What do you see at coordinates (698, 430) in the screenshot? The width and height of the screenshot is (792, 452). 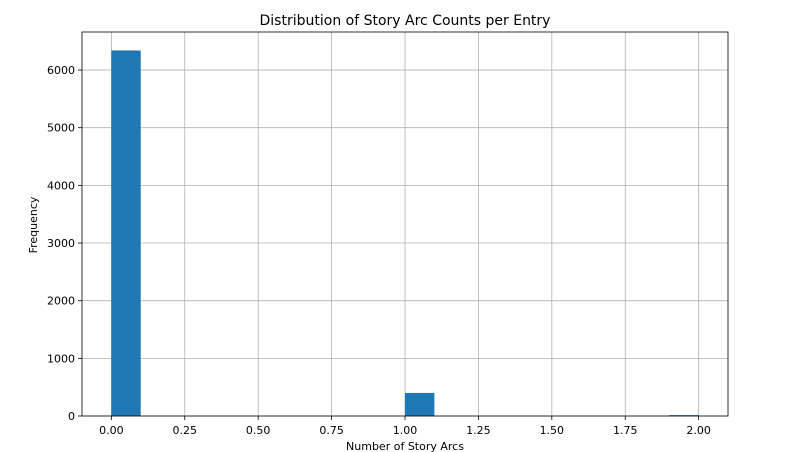 I see `x-tick-label: 2.00` at bounding box center [698, 430].